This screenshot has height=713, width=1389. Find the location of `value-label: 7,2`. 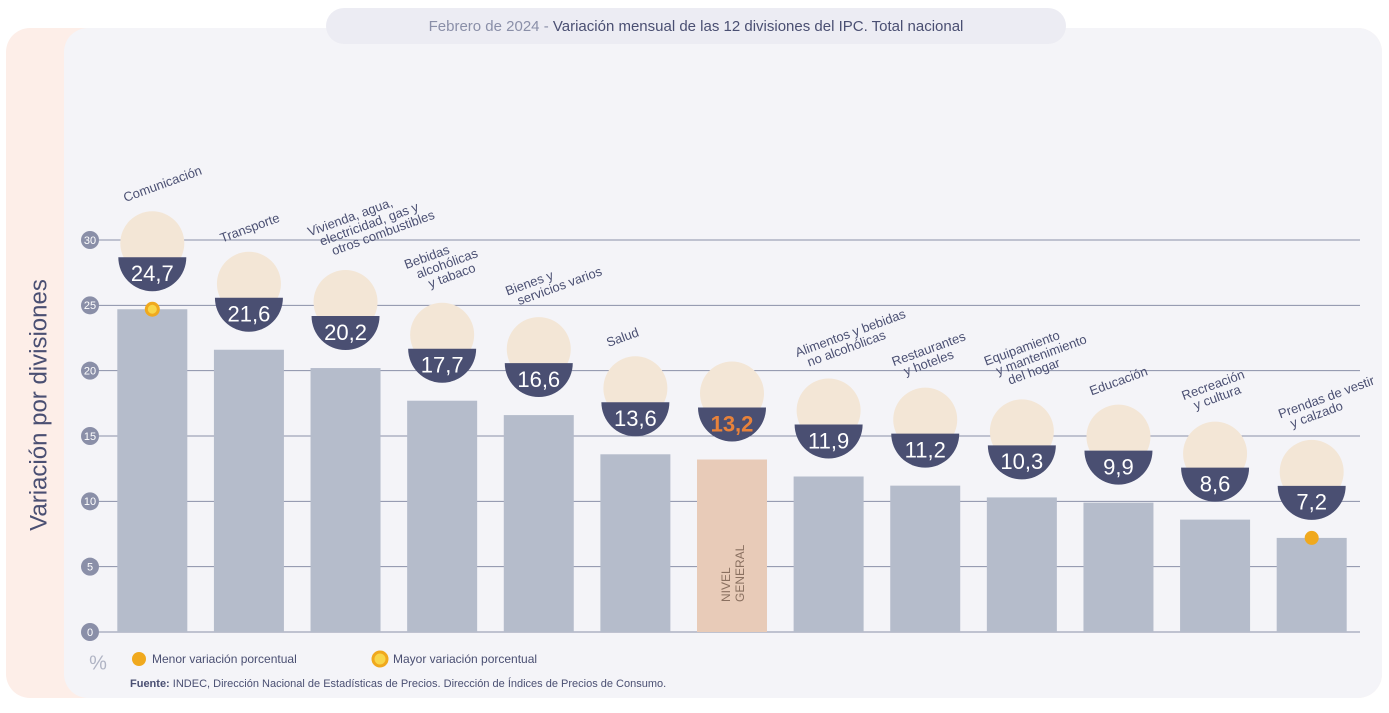

value-label: 7,2 is located at coordinates (1311, 502).